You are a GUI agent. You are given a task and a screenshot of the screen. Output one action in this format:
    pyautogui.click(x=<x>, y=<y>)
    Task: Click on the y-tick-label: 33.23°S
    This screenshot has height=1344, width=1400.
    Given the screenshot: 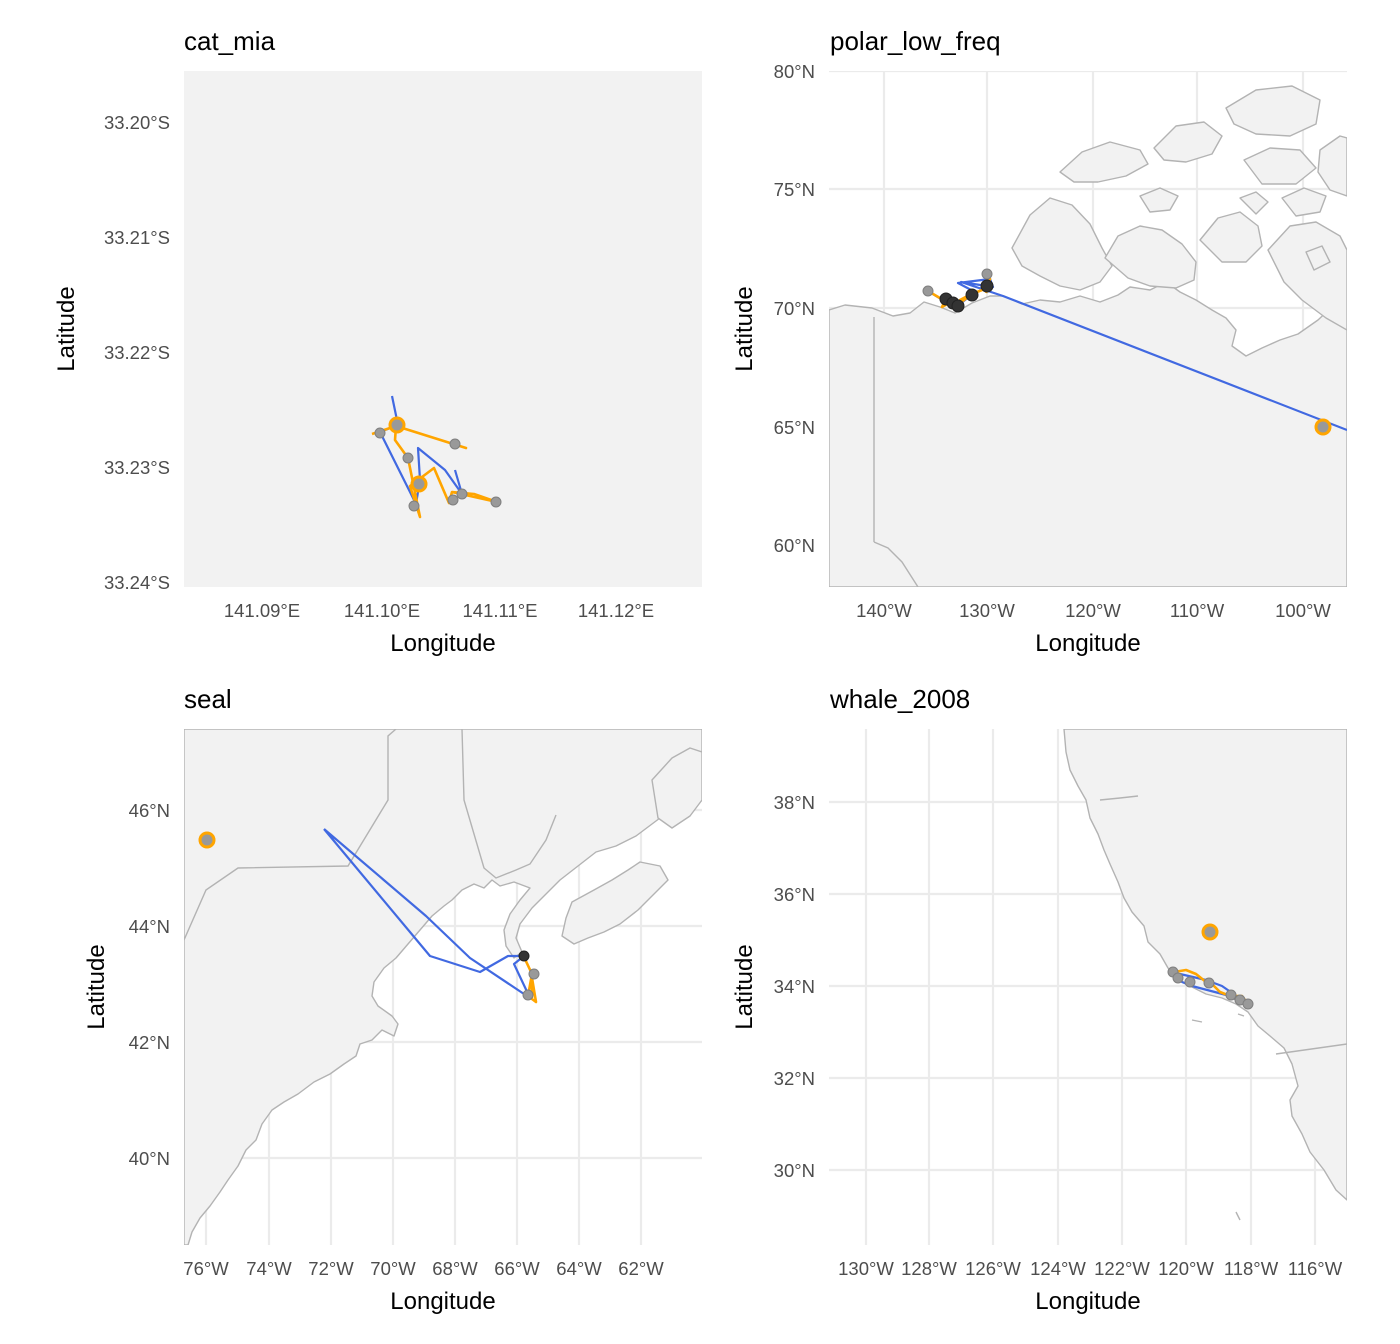 What is the action you would take?
    pyautogui.click(x=137, y=467)
    